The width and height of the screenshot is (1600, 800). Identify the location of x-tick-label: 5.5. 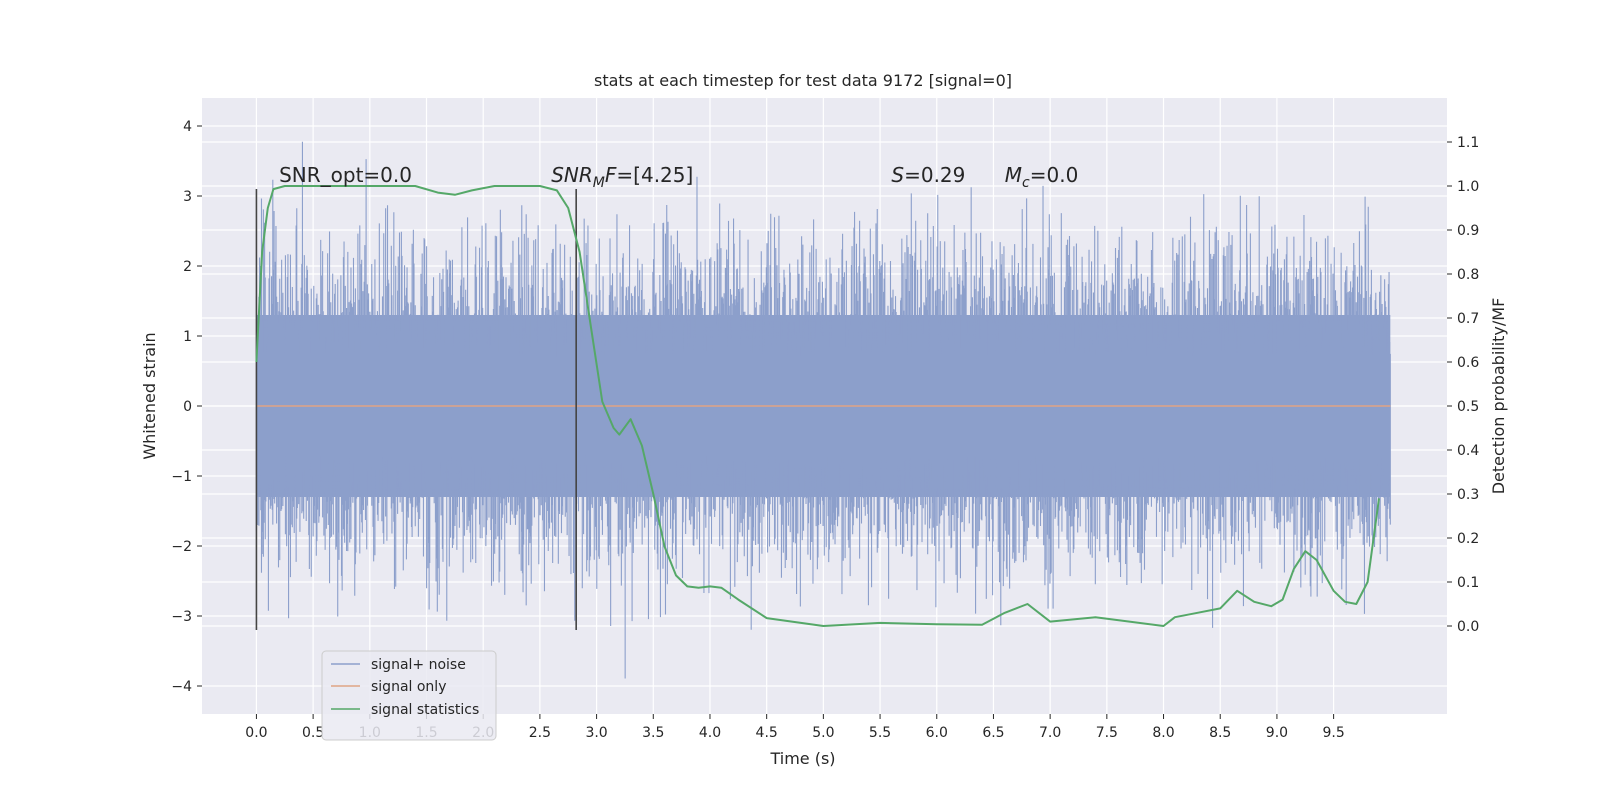
(880, 733).